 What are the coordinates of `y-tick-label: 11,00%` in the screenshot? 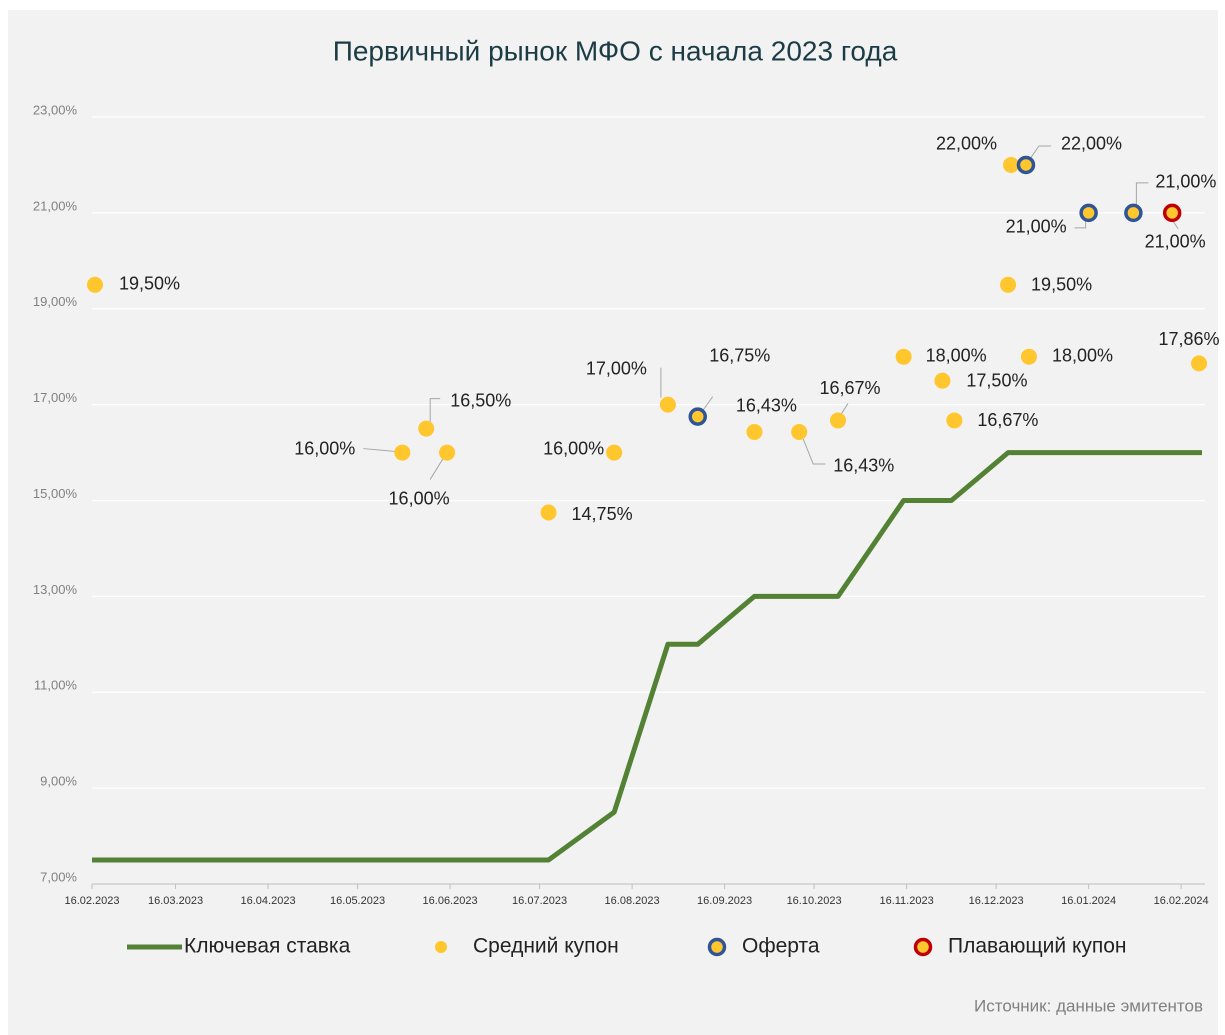 It's located at (56, 685).